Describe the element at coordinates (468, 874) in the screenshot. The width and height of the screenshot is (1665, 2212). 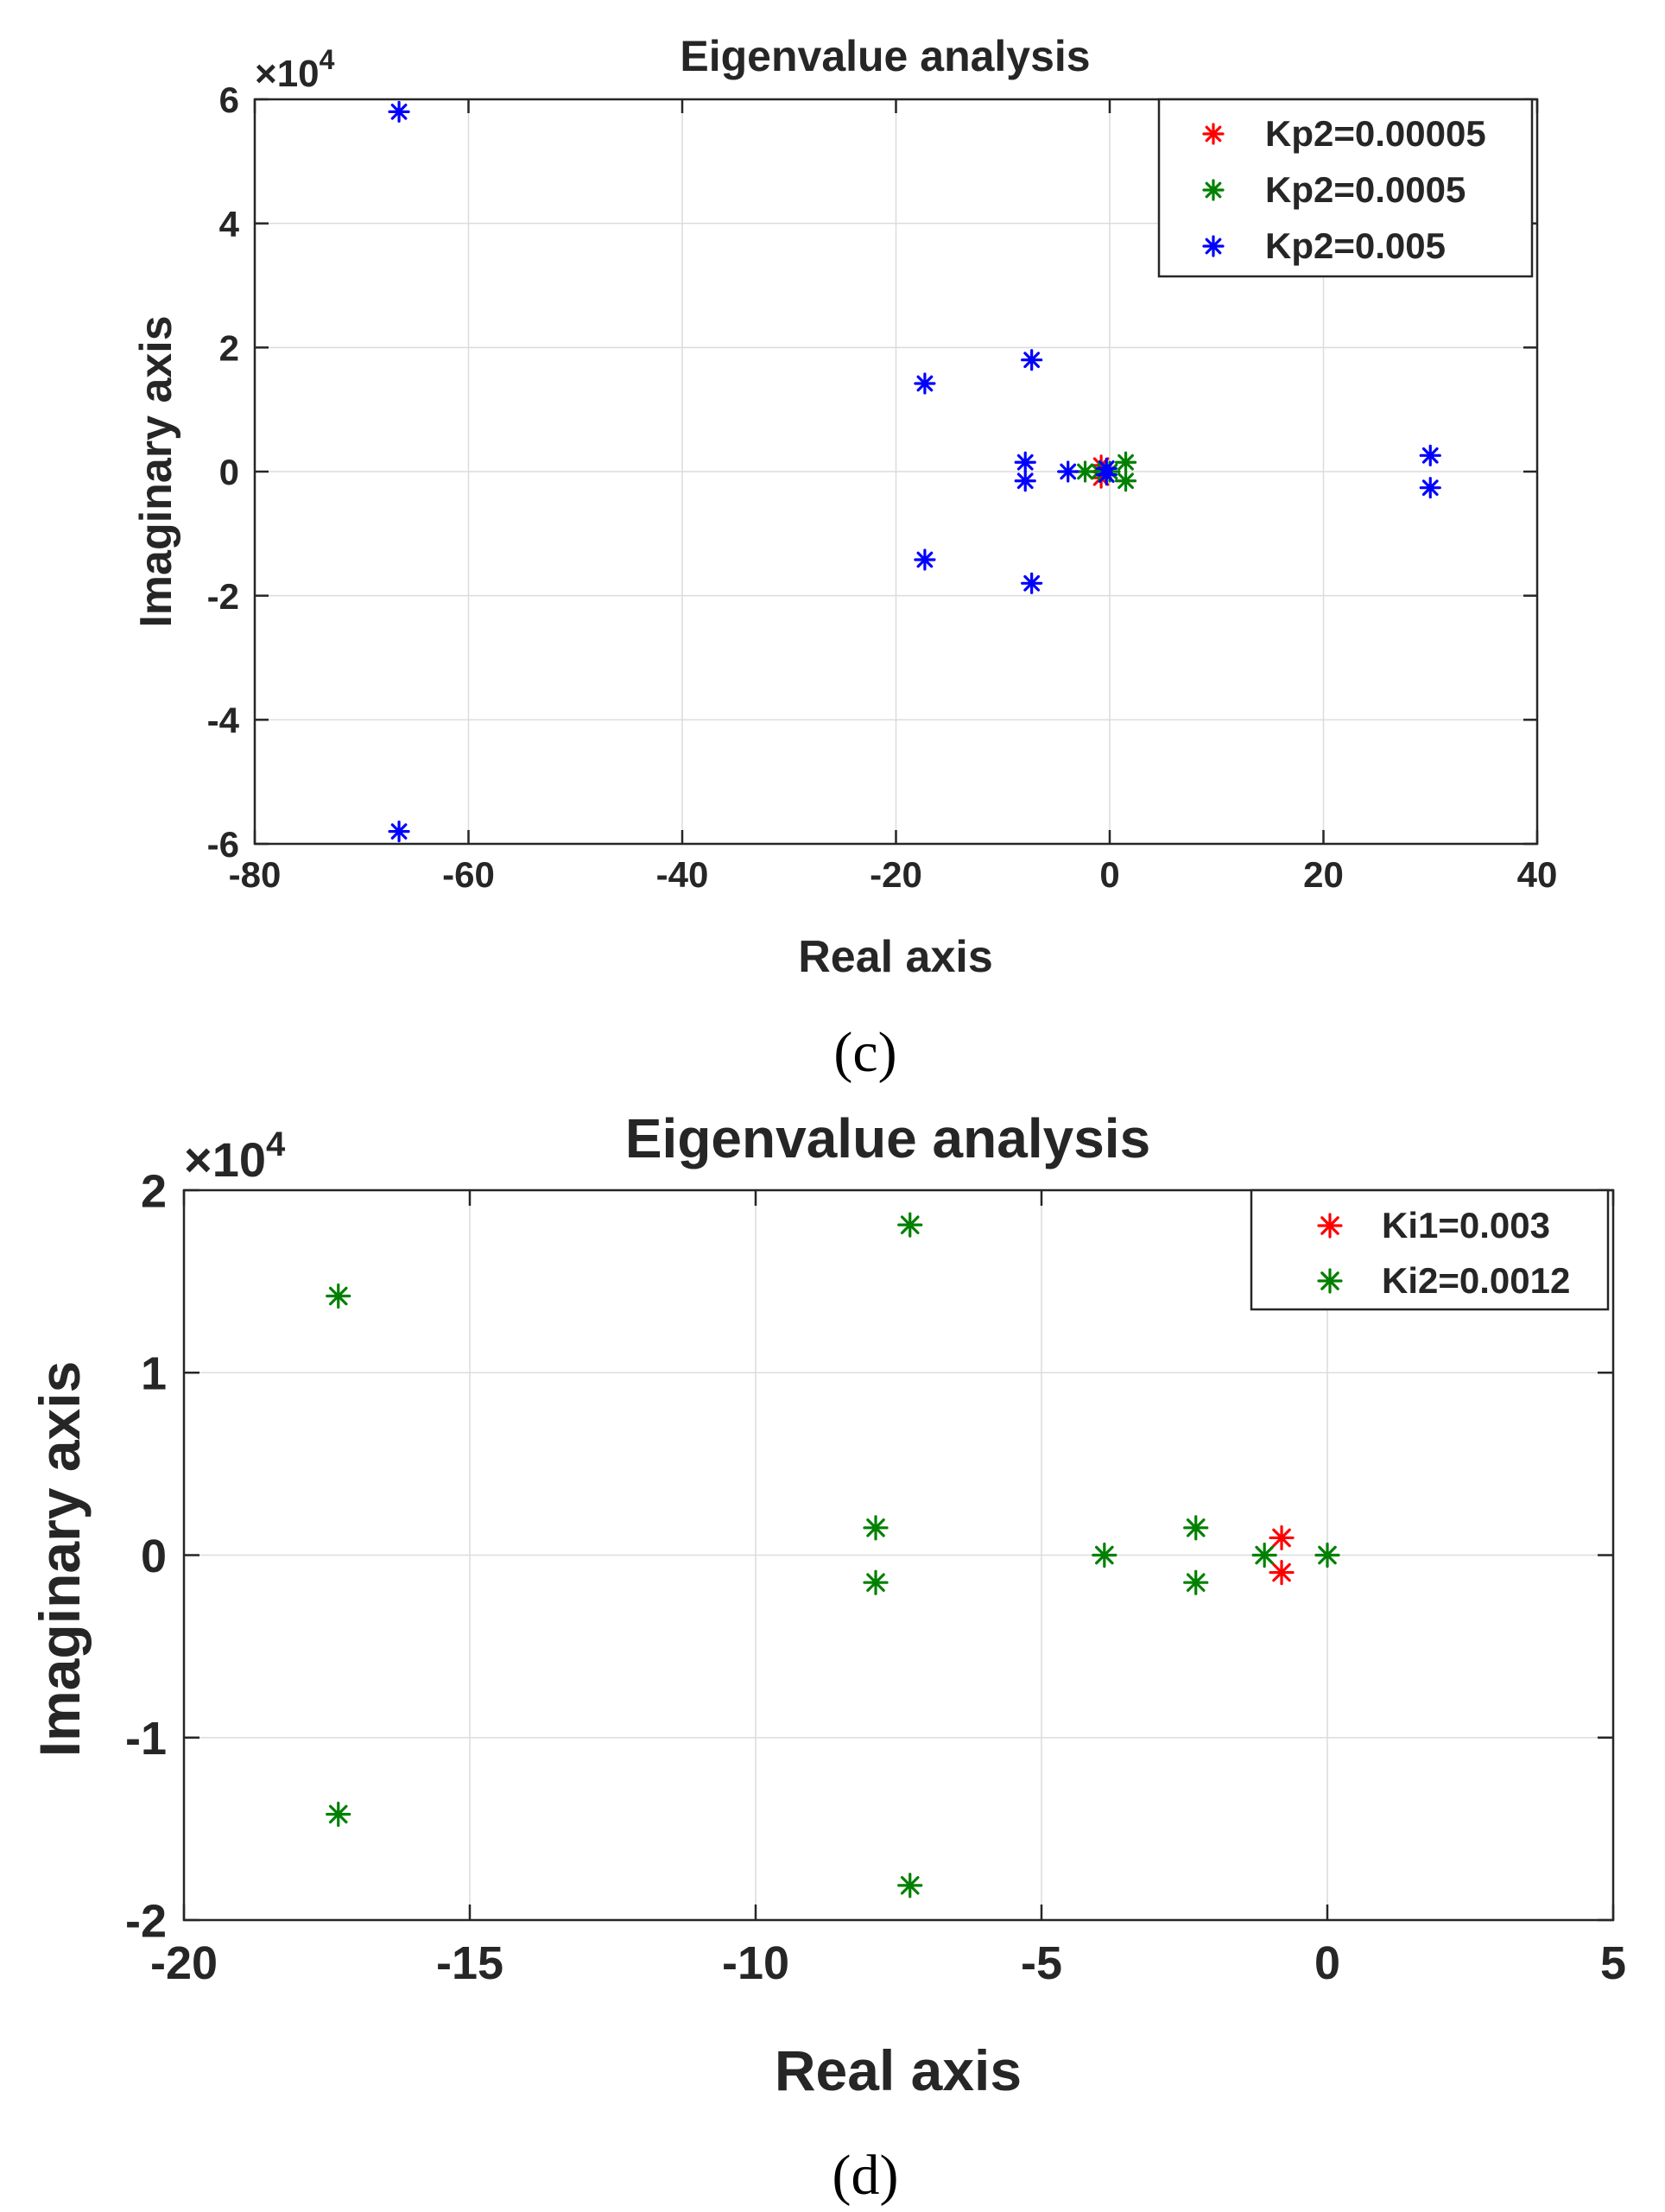
I see `x-tick-label: -60` at that location.